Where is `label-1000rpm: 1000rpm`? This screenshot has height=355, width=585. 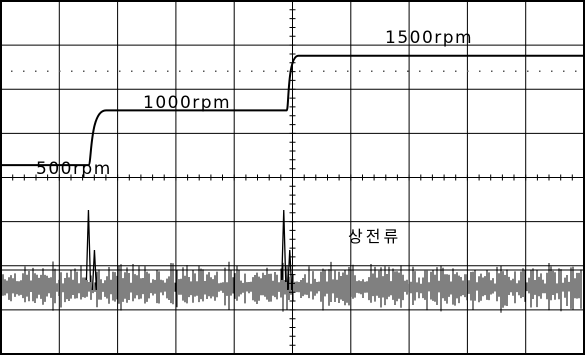
label-1000rpm: 1000rpm is located at coordinates (187, 103).